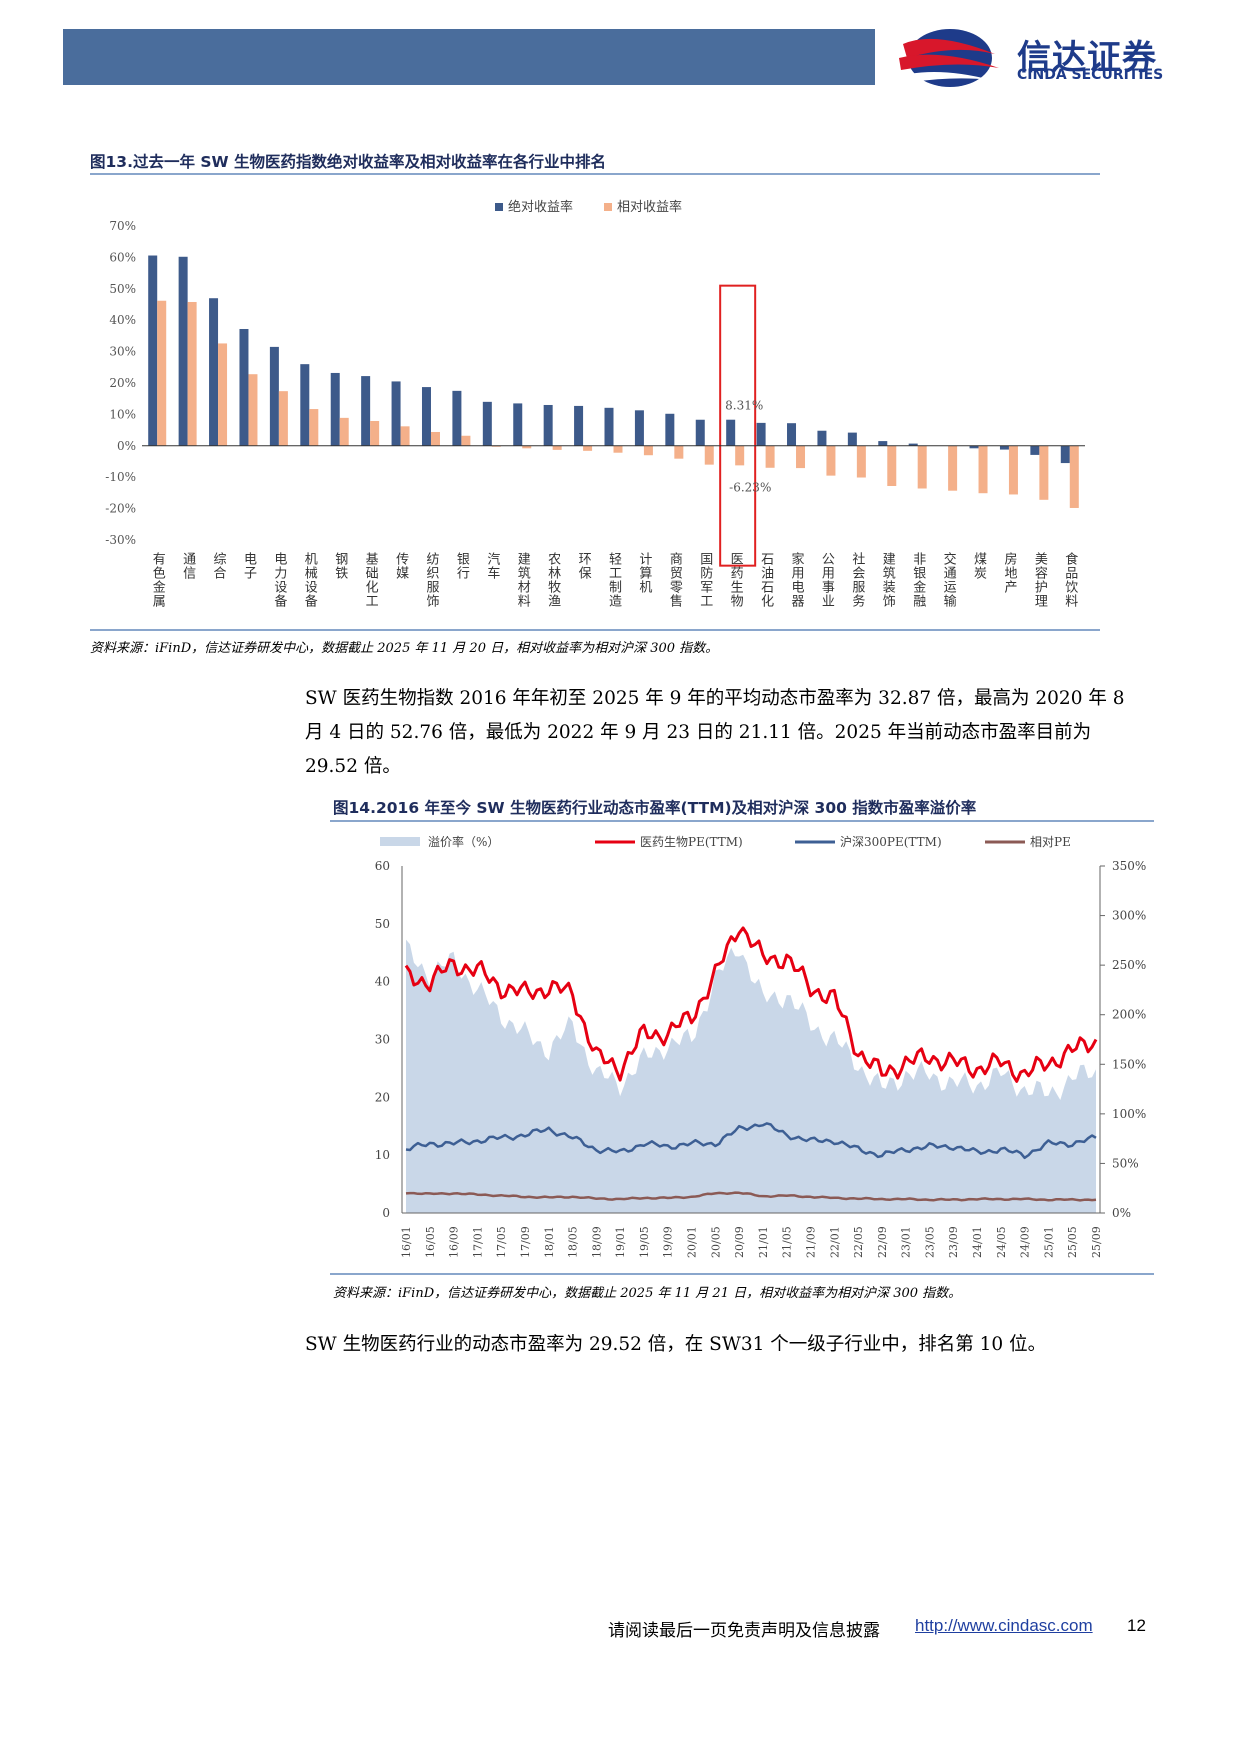  Describe the element at coordinates (744, 406) in the screenshot. I see `annotation-abs-value: 8.31%` at that location.